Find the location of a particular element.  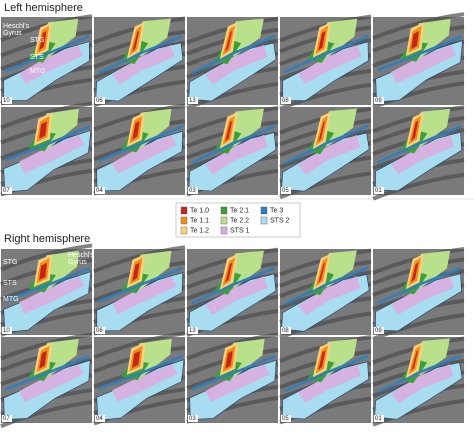

section-title: Left hemisphere is located at coordinates (43, 8).